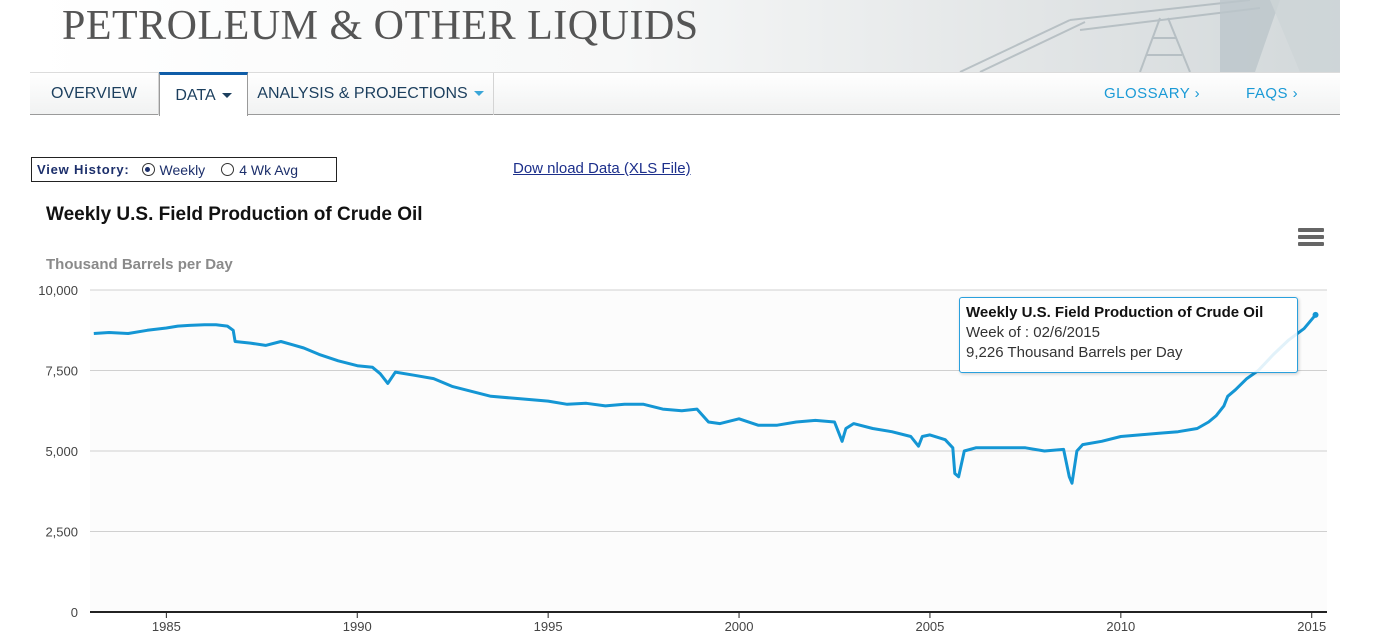 Image resolution: width=1386 pixels, height=640 pixels. Describe the element at coordinates (1311, 238) in the screenshot. I see `chart-menu-icon` at that location.